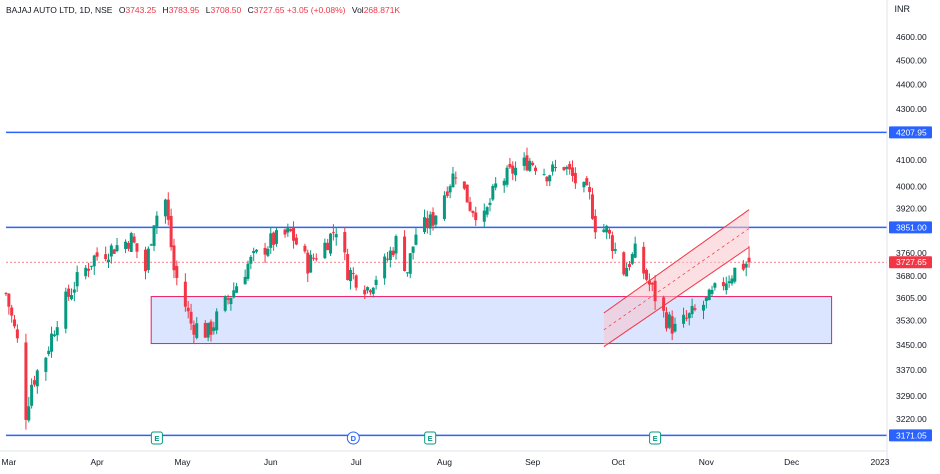  I want to click on price-tick-label: 4500.00, so click(911, 61).